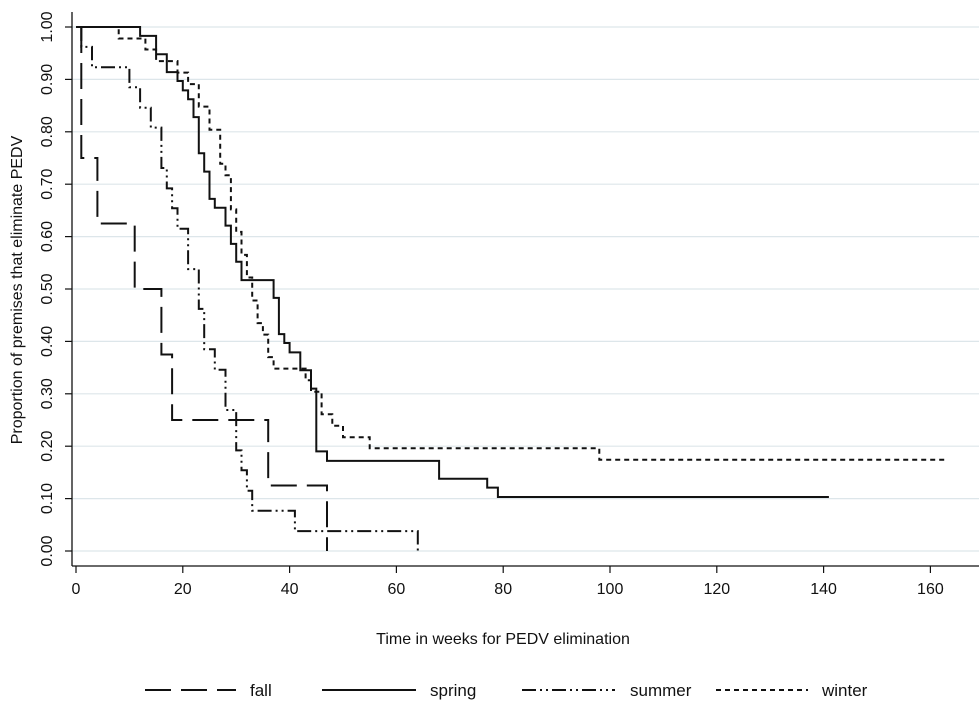 Image resolution: width=979 pixels, height=706 pixels. I want to click on y-tick-label: 0.20, so click(47, 446).